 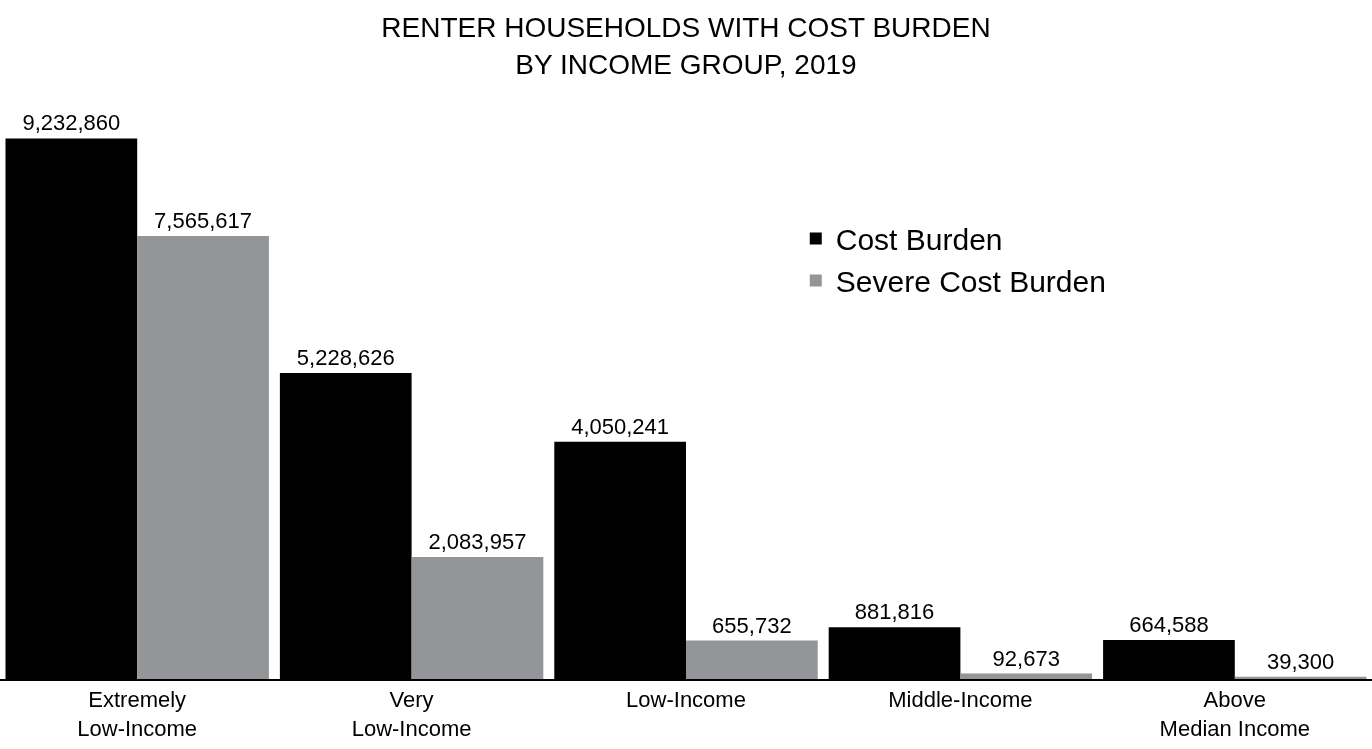 I want to click on data-label: 655,732, so click(x=752, y=625).